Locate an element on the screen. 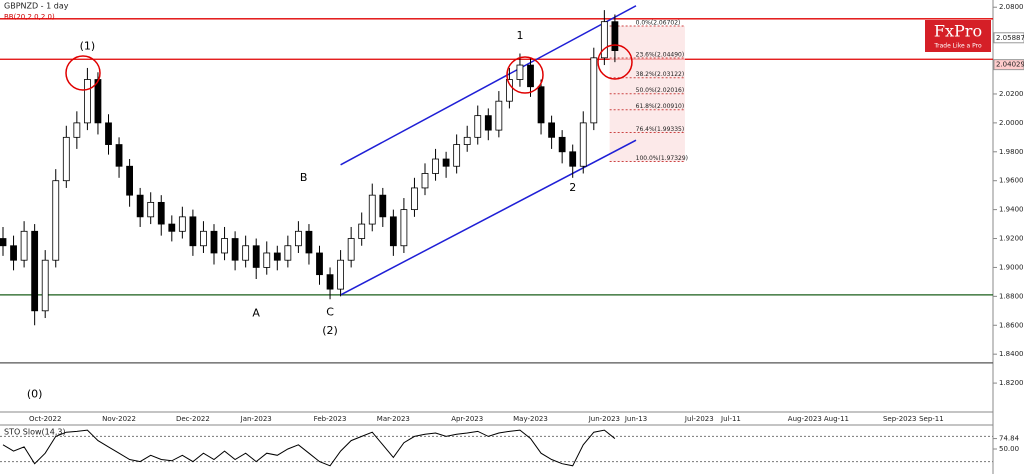  price-marker-label: 2.05887 is located at coordinates (1010, 38).